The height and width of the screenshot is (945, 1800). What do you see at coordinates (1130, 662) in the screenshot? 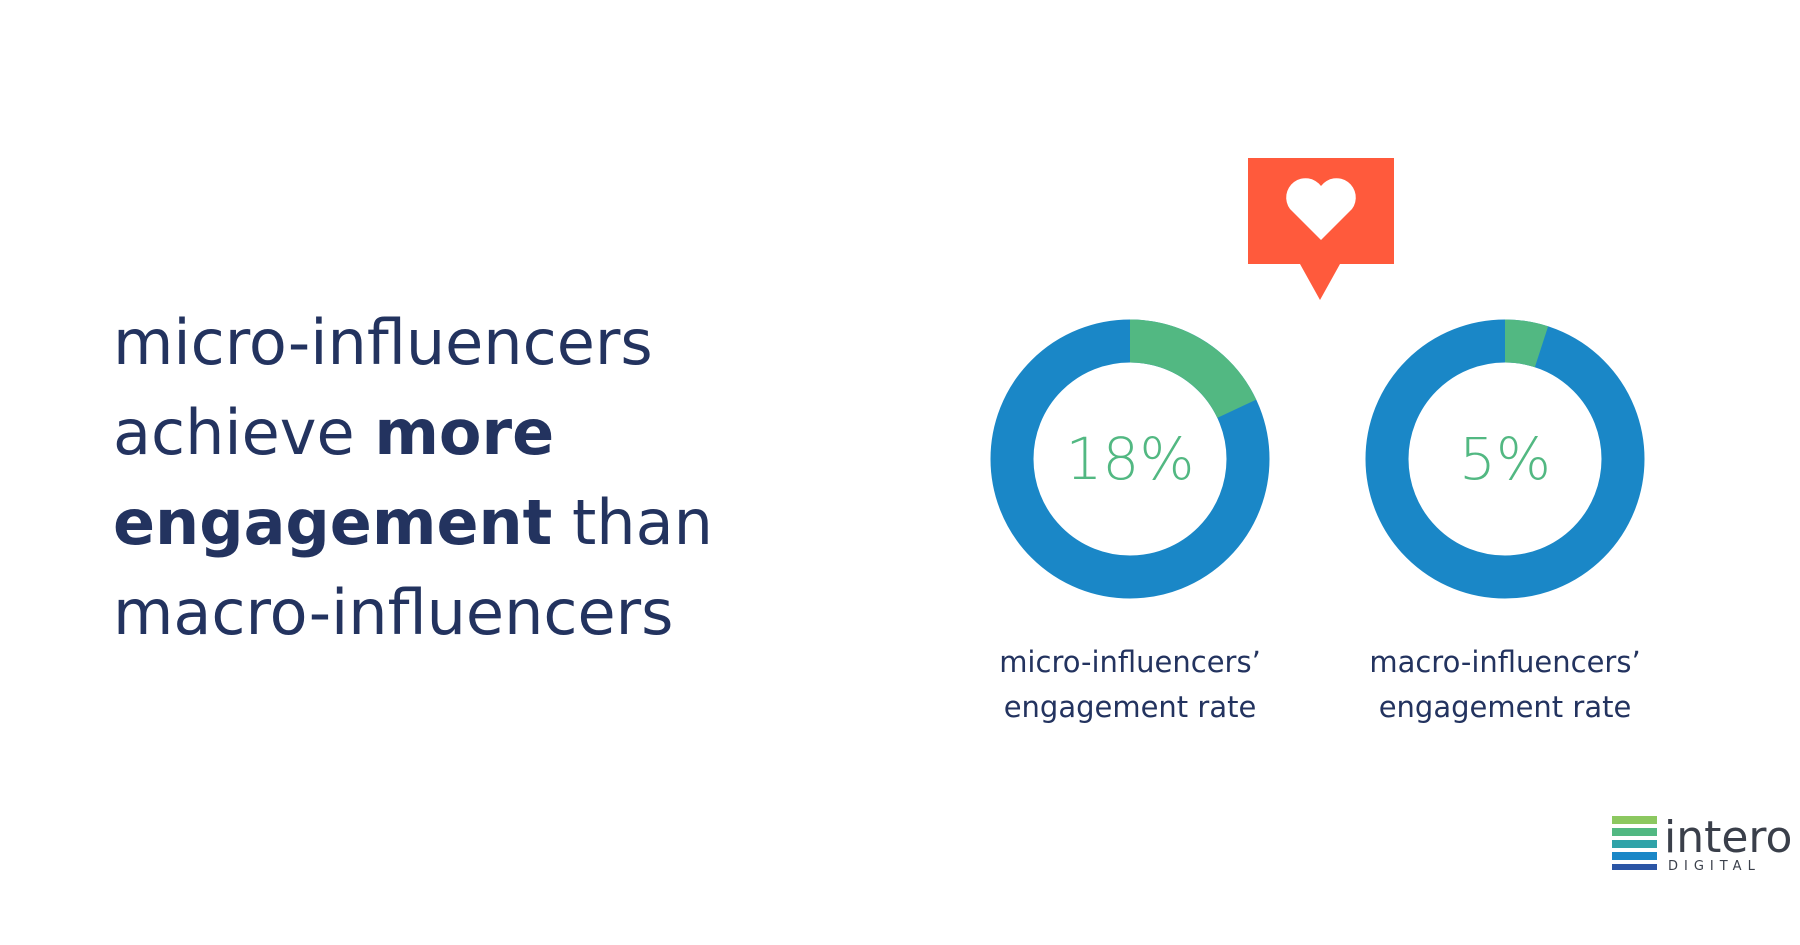
I see `chart-label: micro-influencers’` at bounding box center [1130, 662].